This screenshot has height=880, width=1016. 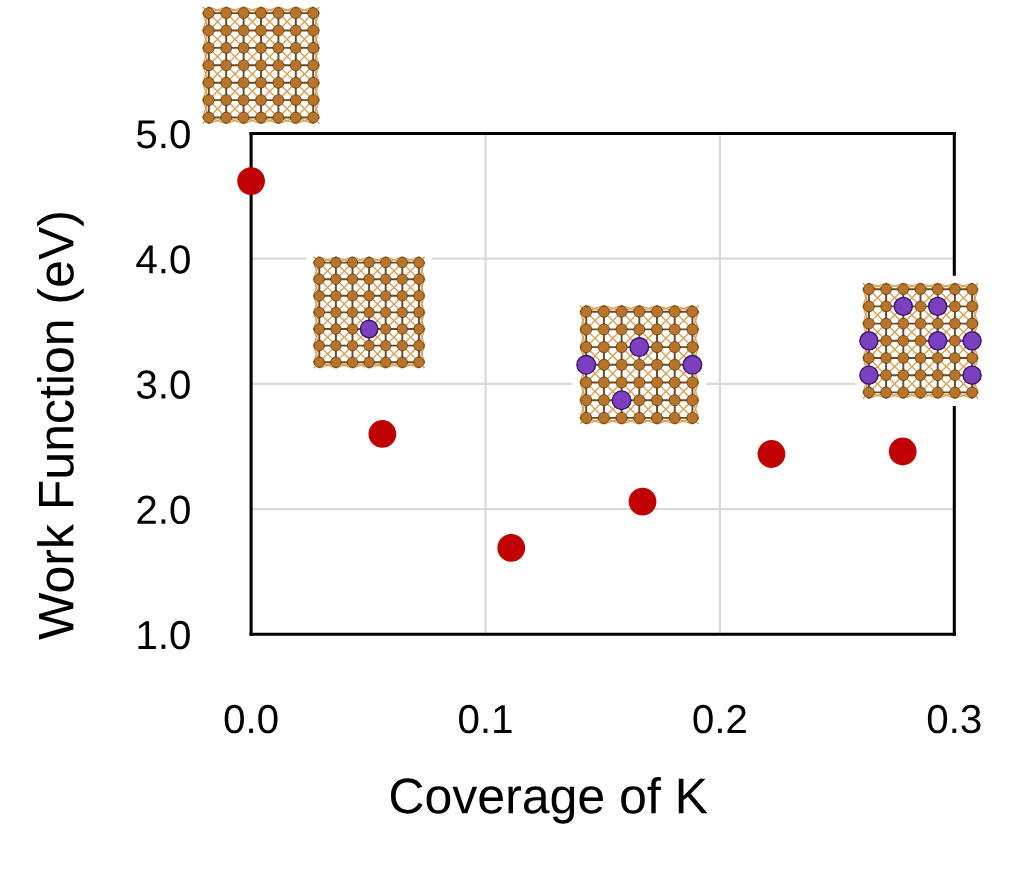 I want to click on x-tick-label: 0.2, so click(x=719, y=719).